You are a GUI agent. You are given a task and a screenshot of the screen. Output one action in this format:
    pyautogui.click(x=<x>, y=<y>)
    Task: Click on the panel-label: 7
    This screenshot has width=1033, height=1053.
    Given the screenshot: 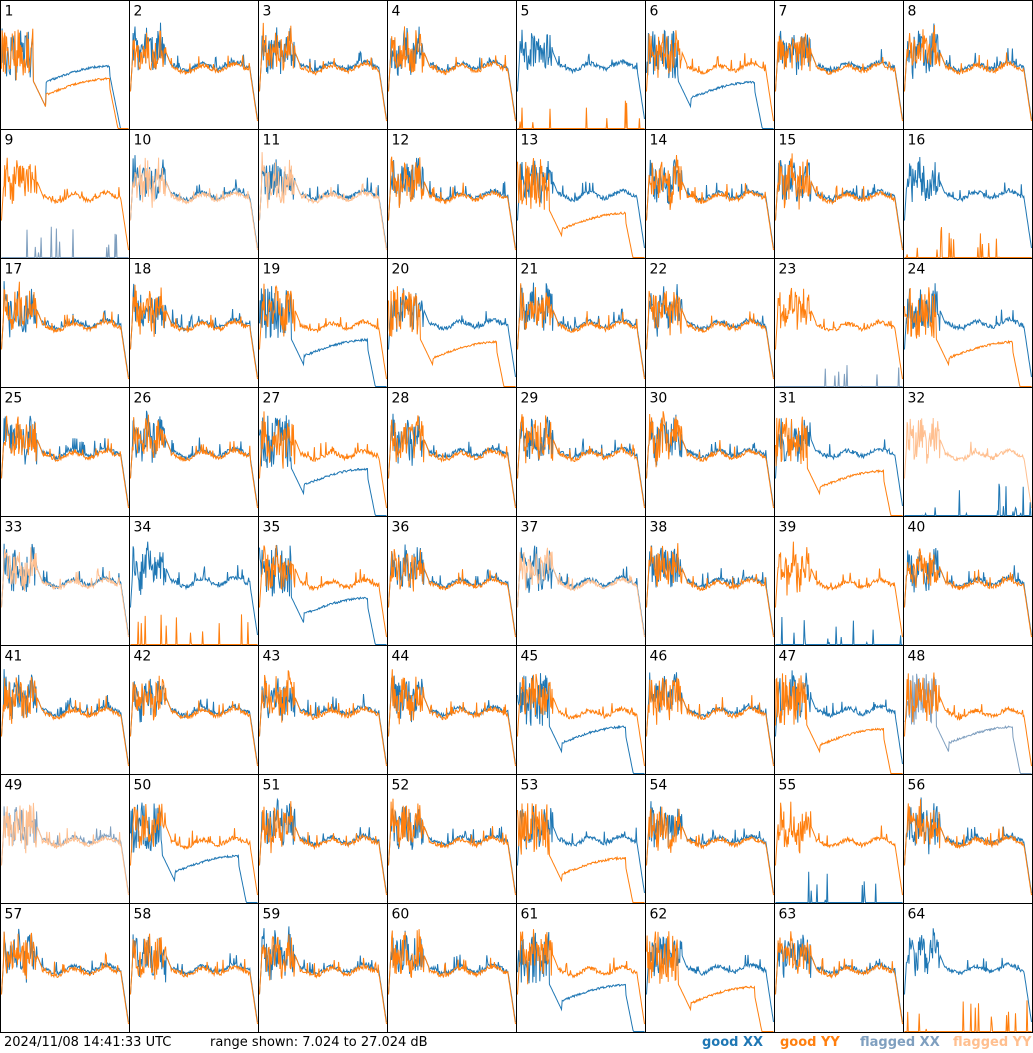 What is the action you would take?
    pyautogui.click(x=783, y=12)
    